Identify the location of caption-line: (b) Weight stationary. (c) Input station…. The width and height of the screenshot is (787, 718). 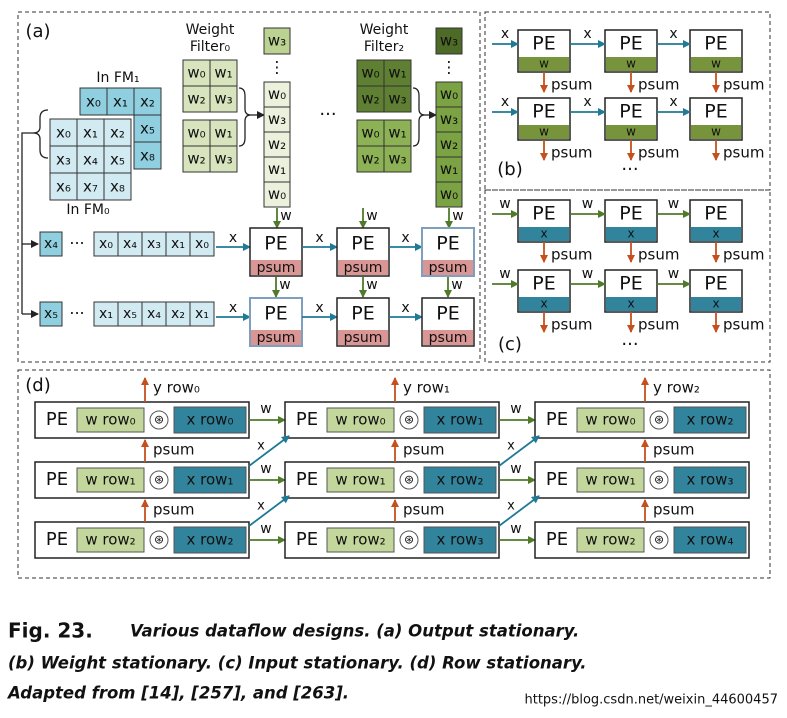
(297, 663).